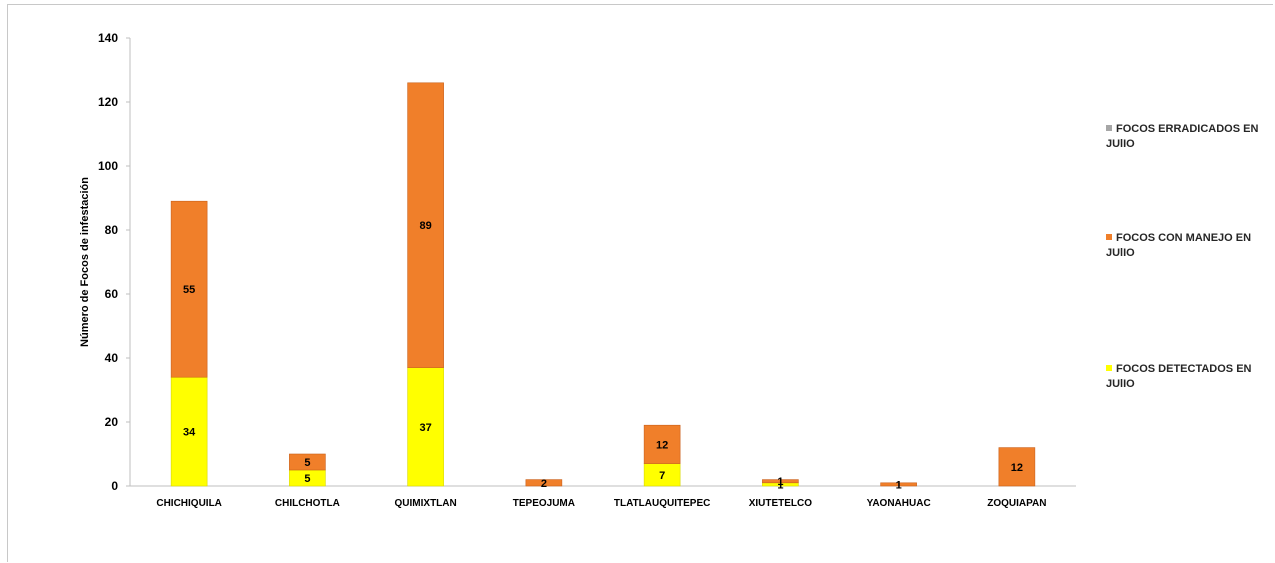 The image size is (1275, 563). Describe the element at coordinates (112, 230) in the screenshot. I see `y-tick-label: 80` at that location.